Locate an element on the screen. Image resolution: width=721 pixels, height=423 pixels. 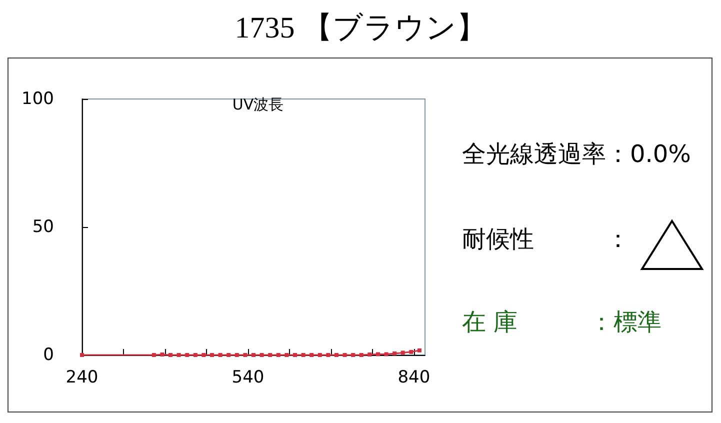
x-tick-label: 240 is located at coordinates (82, 378).